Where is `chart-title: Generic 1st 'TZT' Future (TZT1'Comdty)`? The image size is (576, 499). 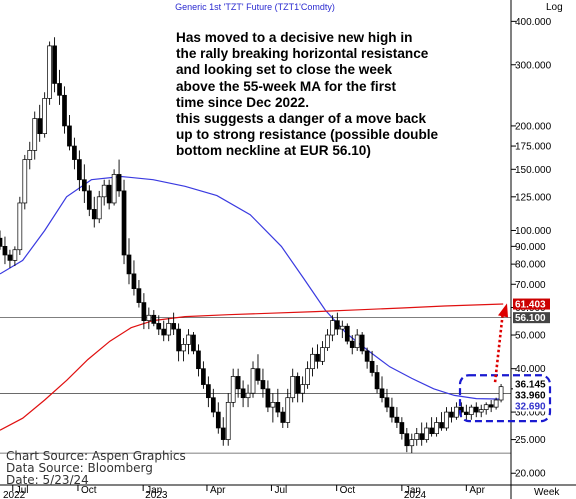
chart-title: Generic 1st 'TZT' Future (TZT1'Comdty) is located at coordinates (255, 7).